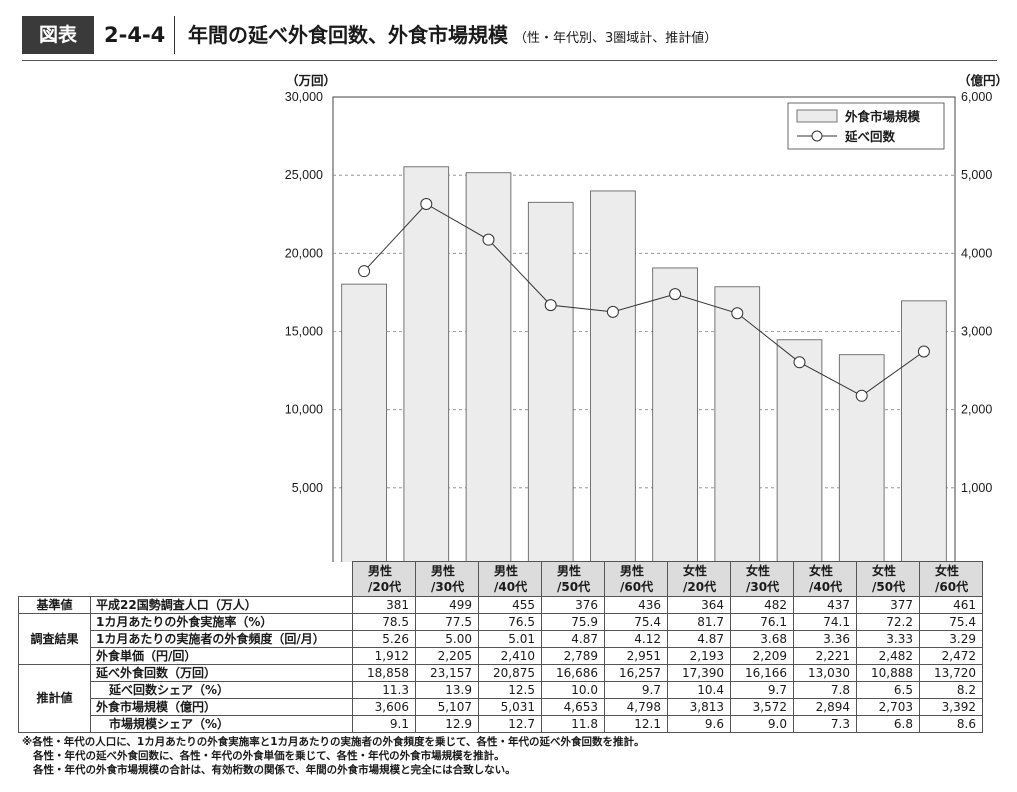 The height and width of the screenshot is (792, 1017). I want to click on category-header: 男性/30代, so click(447, 579).